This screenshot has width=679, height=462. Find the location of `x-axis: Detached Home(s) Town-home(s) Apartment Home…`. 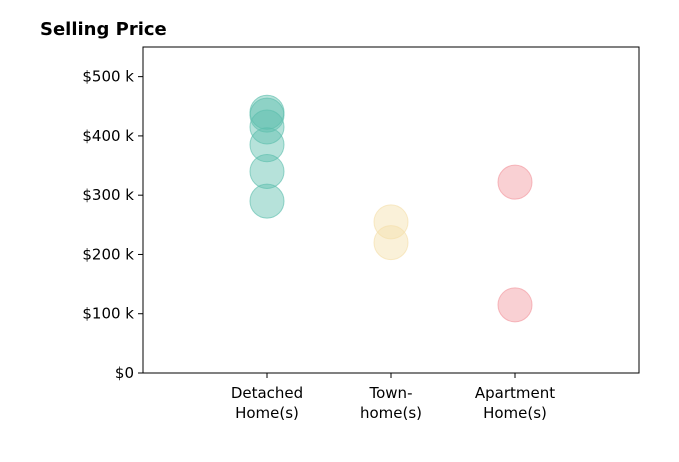

x-axis: Detached Home(s) Town-home(s) Apartment Home… is located at coordinates (393, 397).